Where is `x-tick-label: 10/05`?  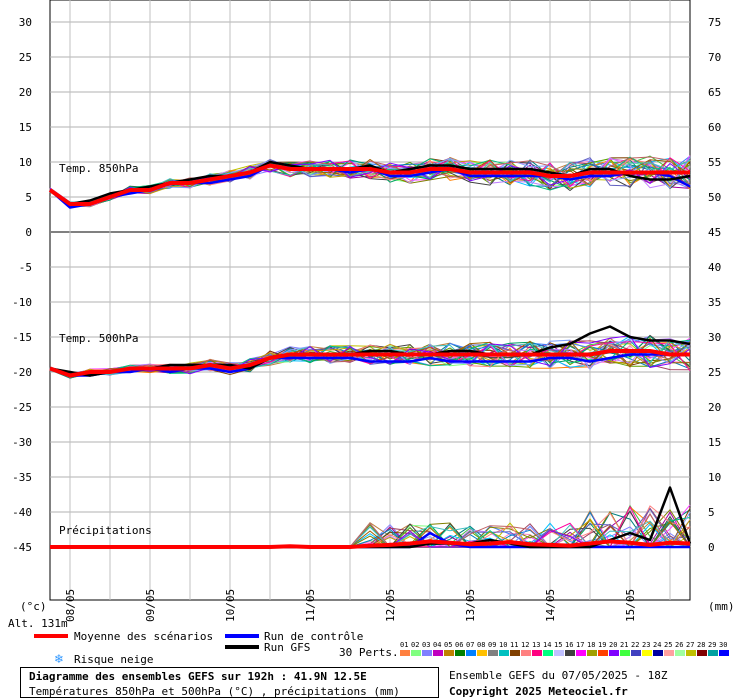 x-tick-label: 10/05 is located at coordinates (230, 605).